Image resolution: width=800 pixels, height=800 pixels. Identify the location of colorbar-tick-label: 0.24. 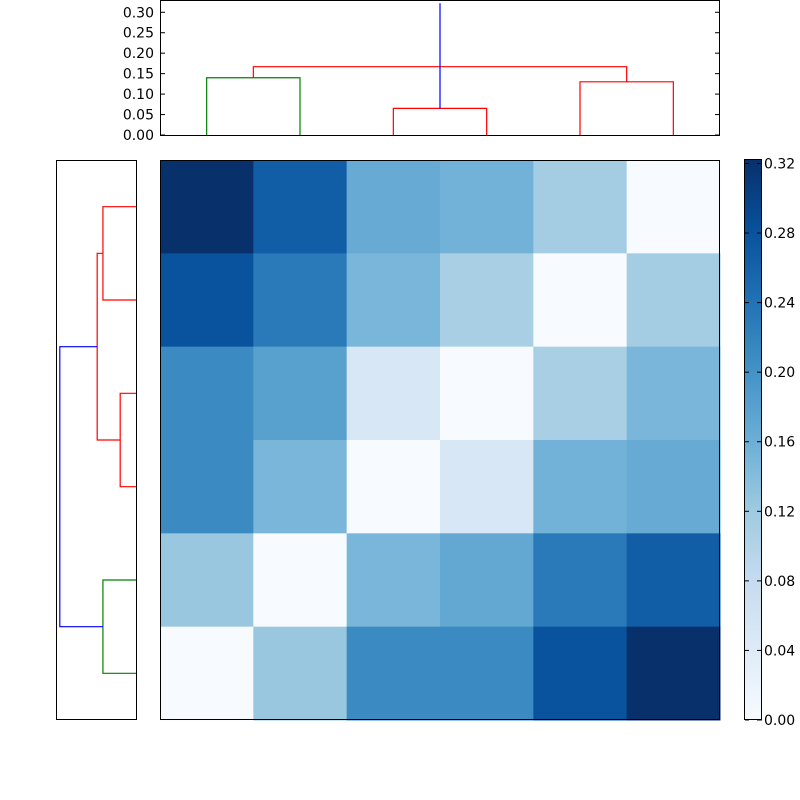
(779, 304).